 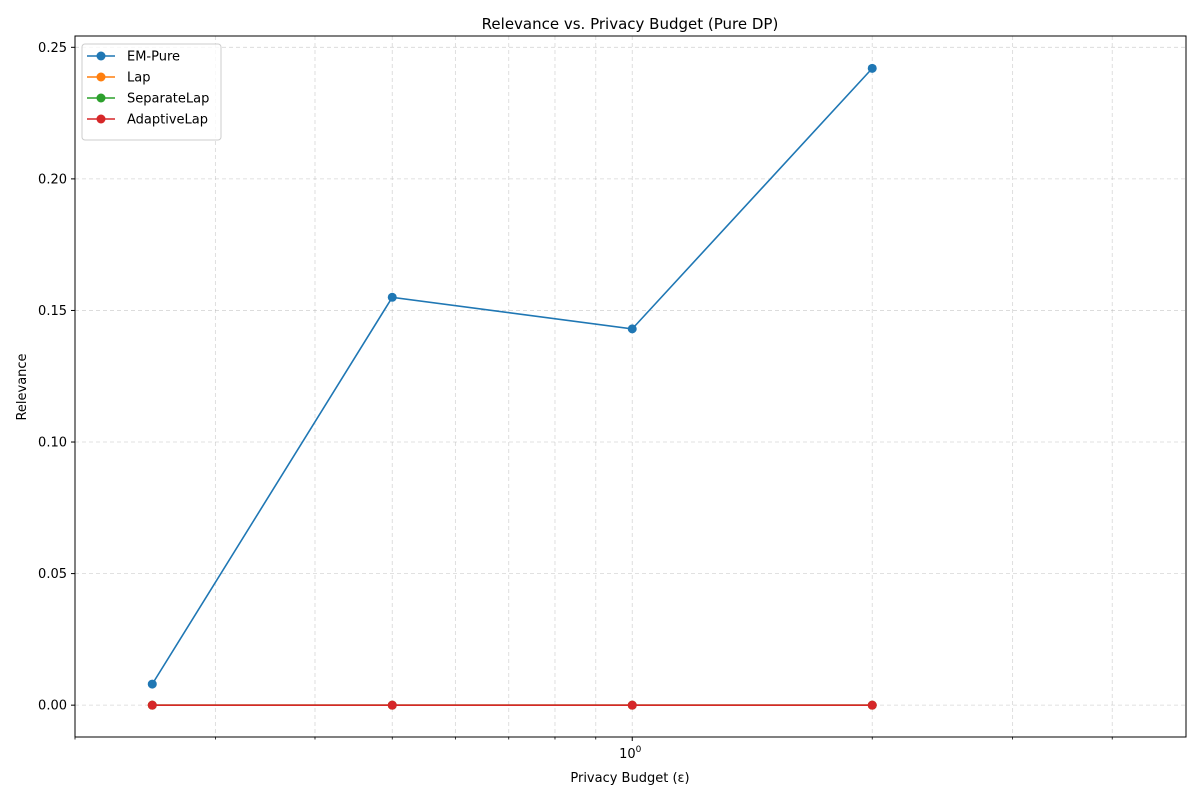 What do you see at coordinates (52, 706) in the screenshot?
I see `y-tick-label: 0.00` at bounding box center [52, 706].